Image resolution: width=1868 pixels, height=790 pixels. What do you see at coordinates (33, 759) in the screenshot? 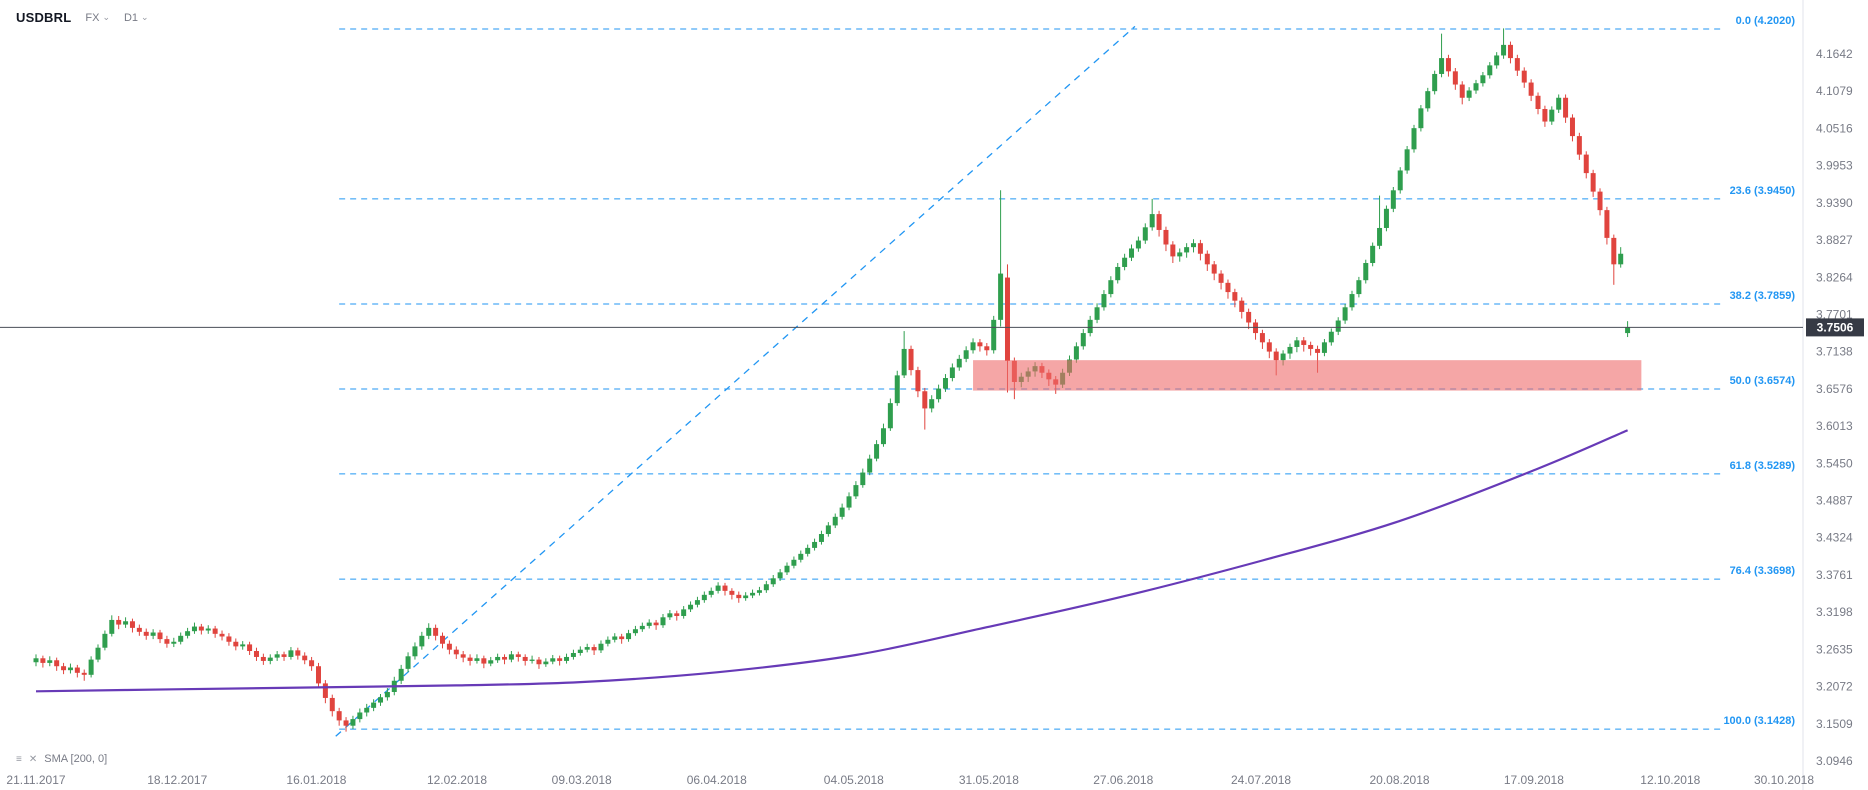
I see `indicator-remove-icon: ✕` at bounding box center [33, 759].